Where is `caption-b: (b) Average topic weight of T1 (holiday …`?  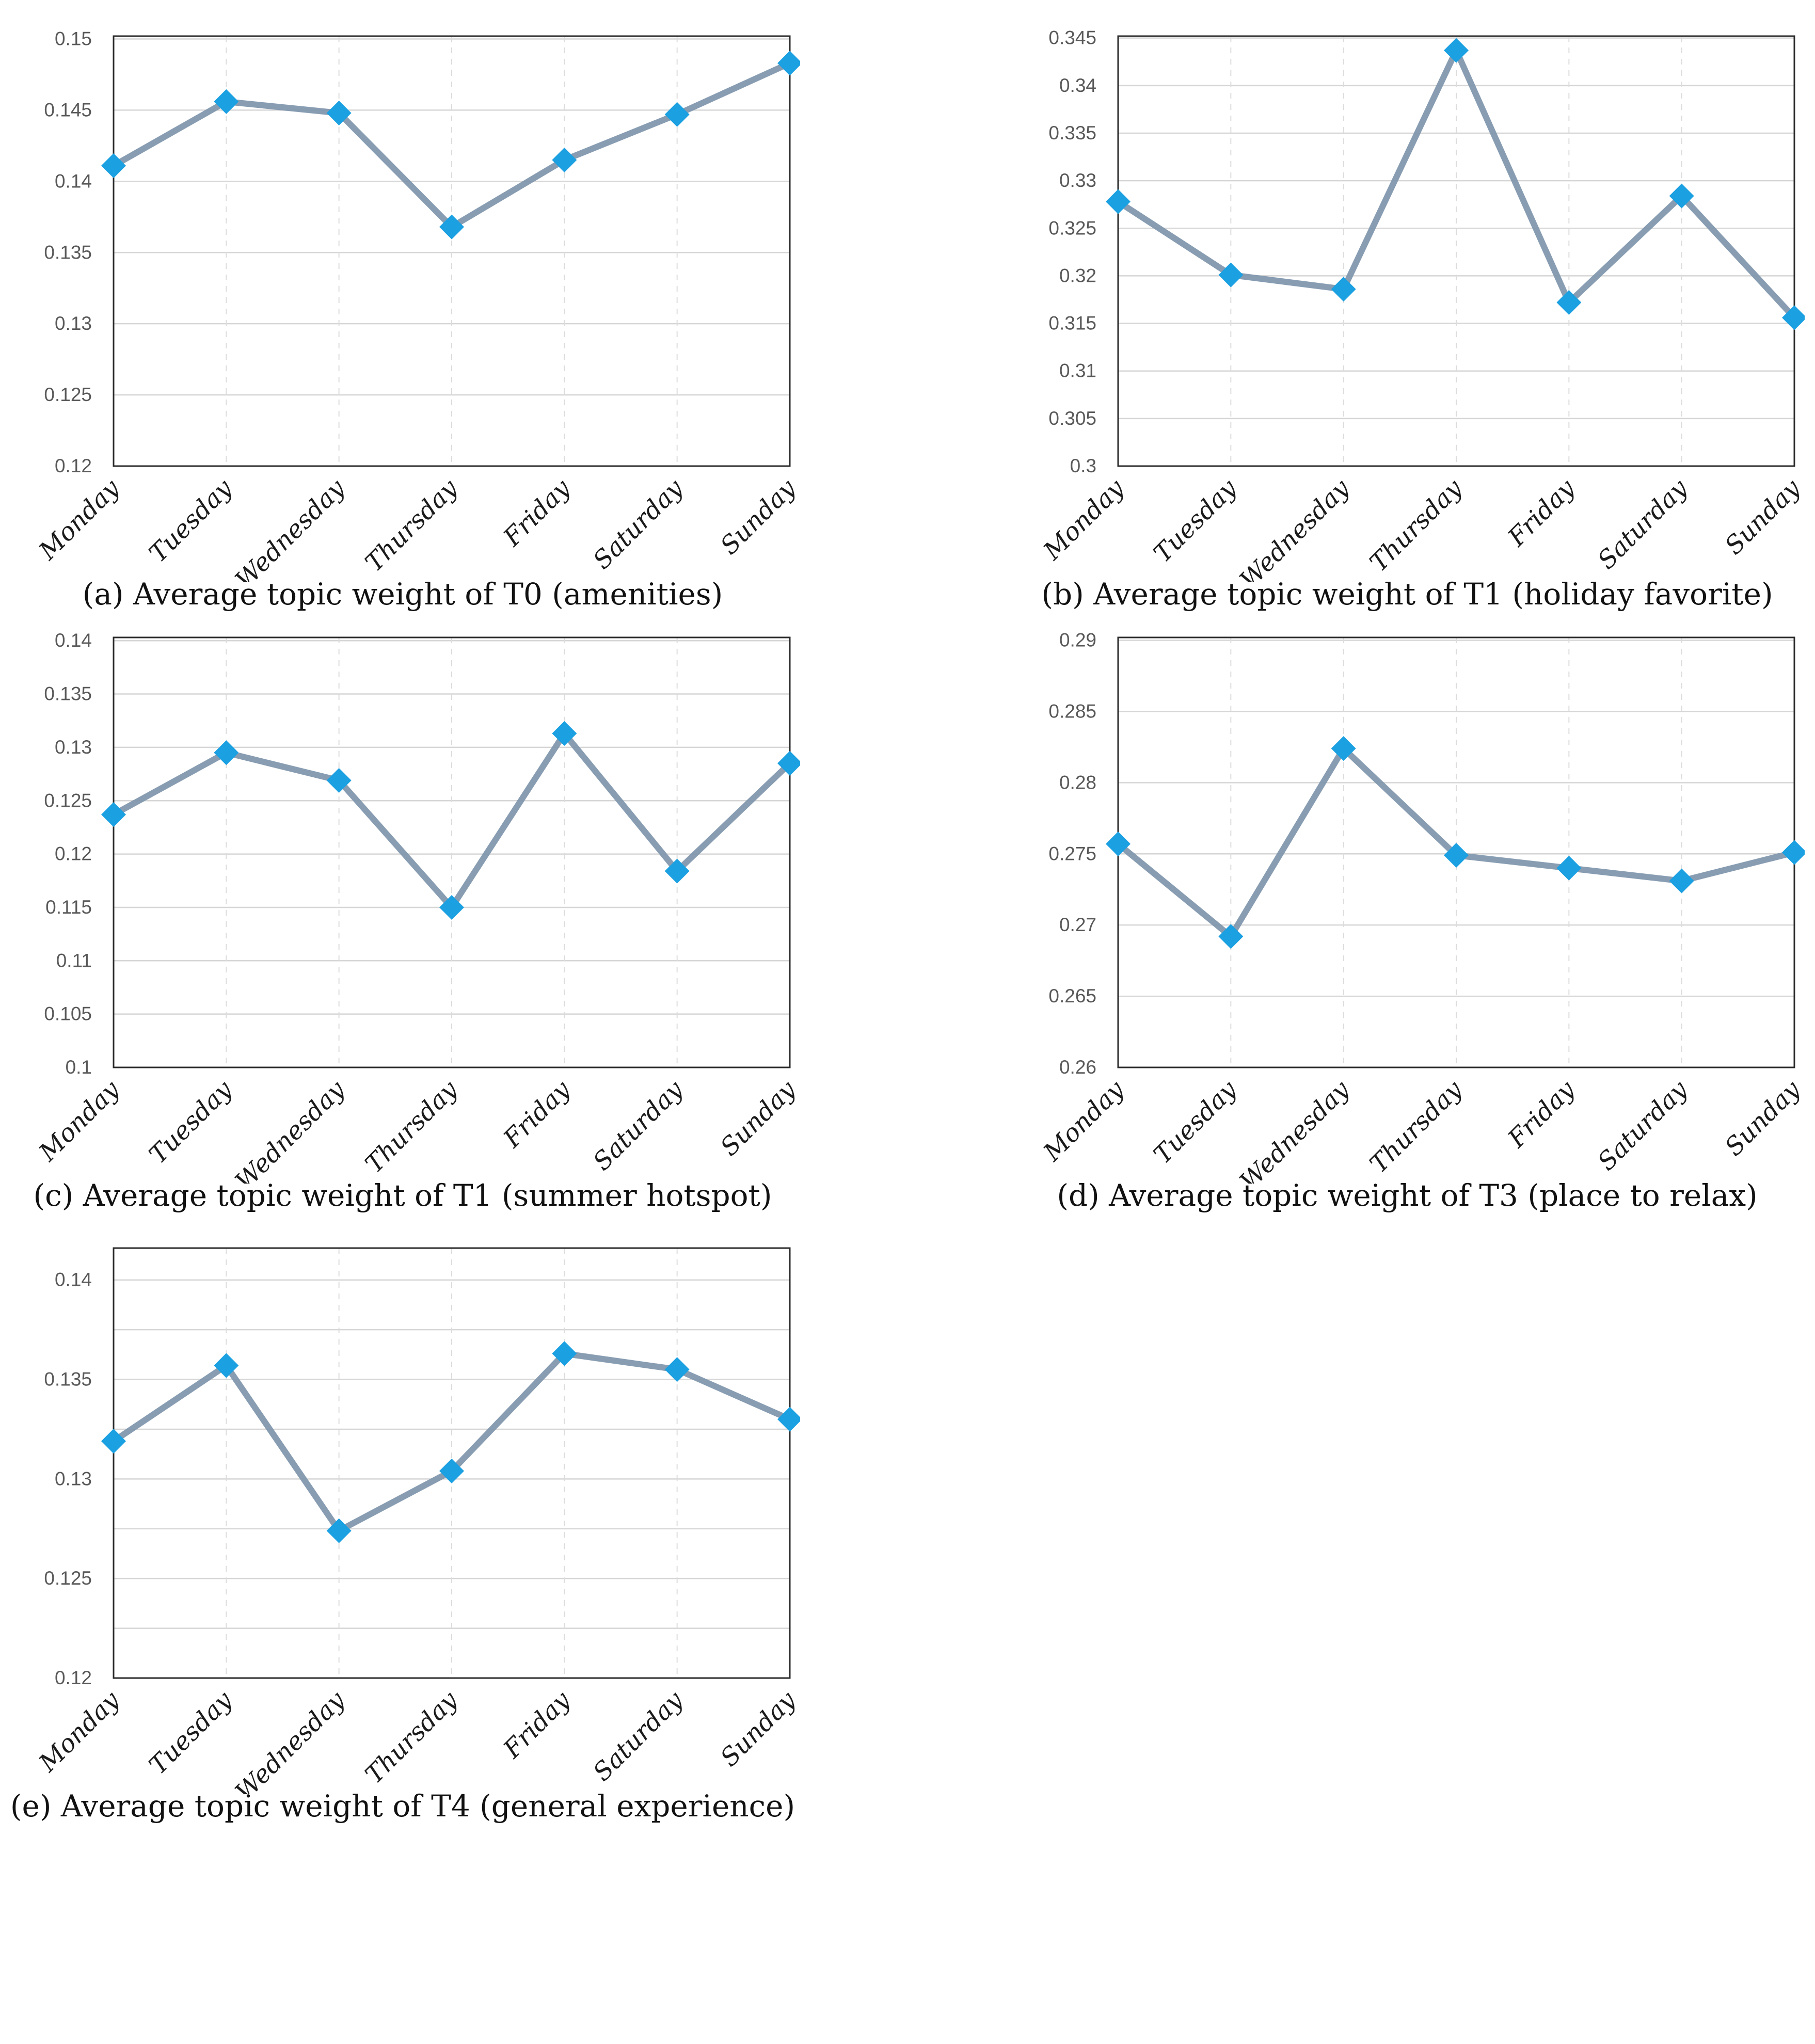
caption-b: (b) Average topic weight of T1 (holiday … is located at coordinates (1407, 594).